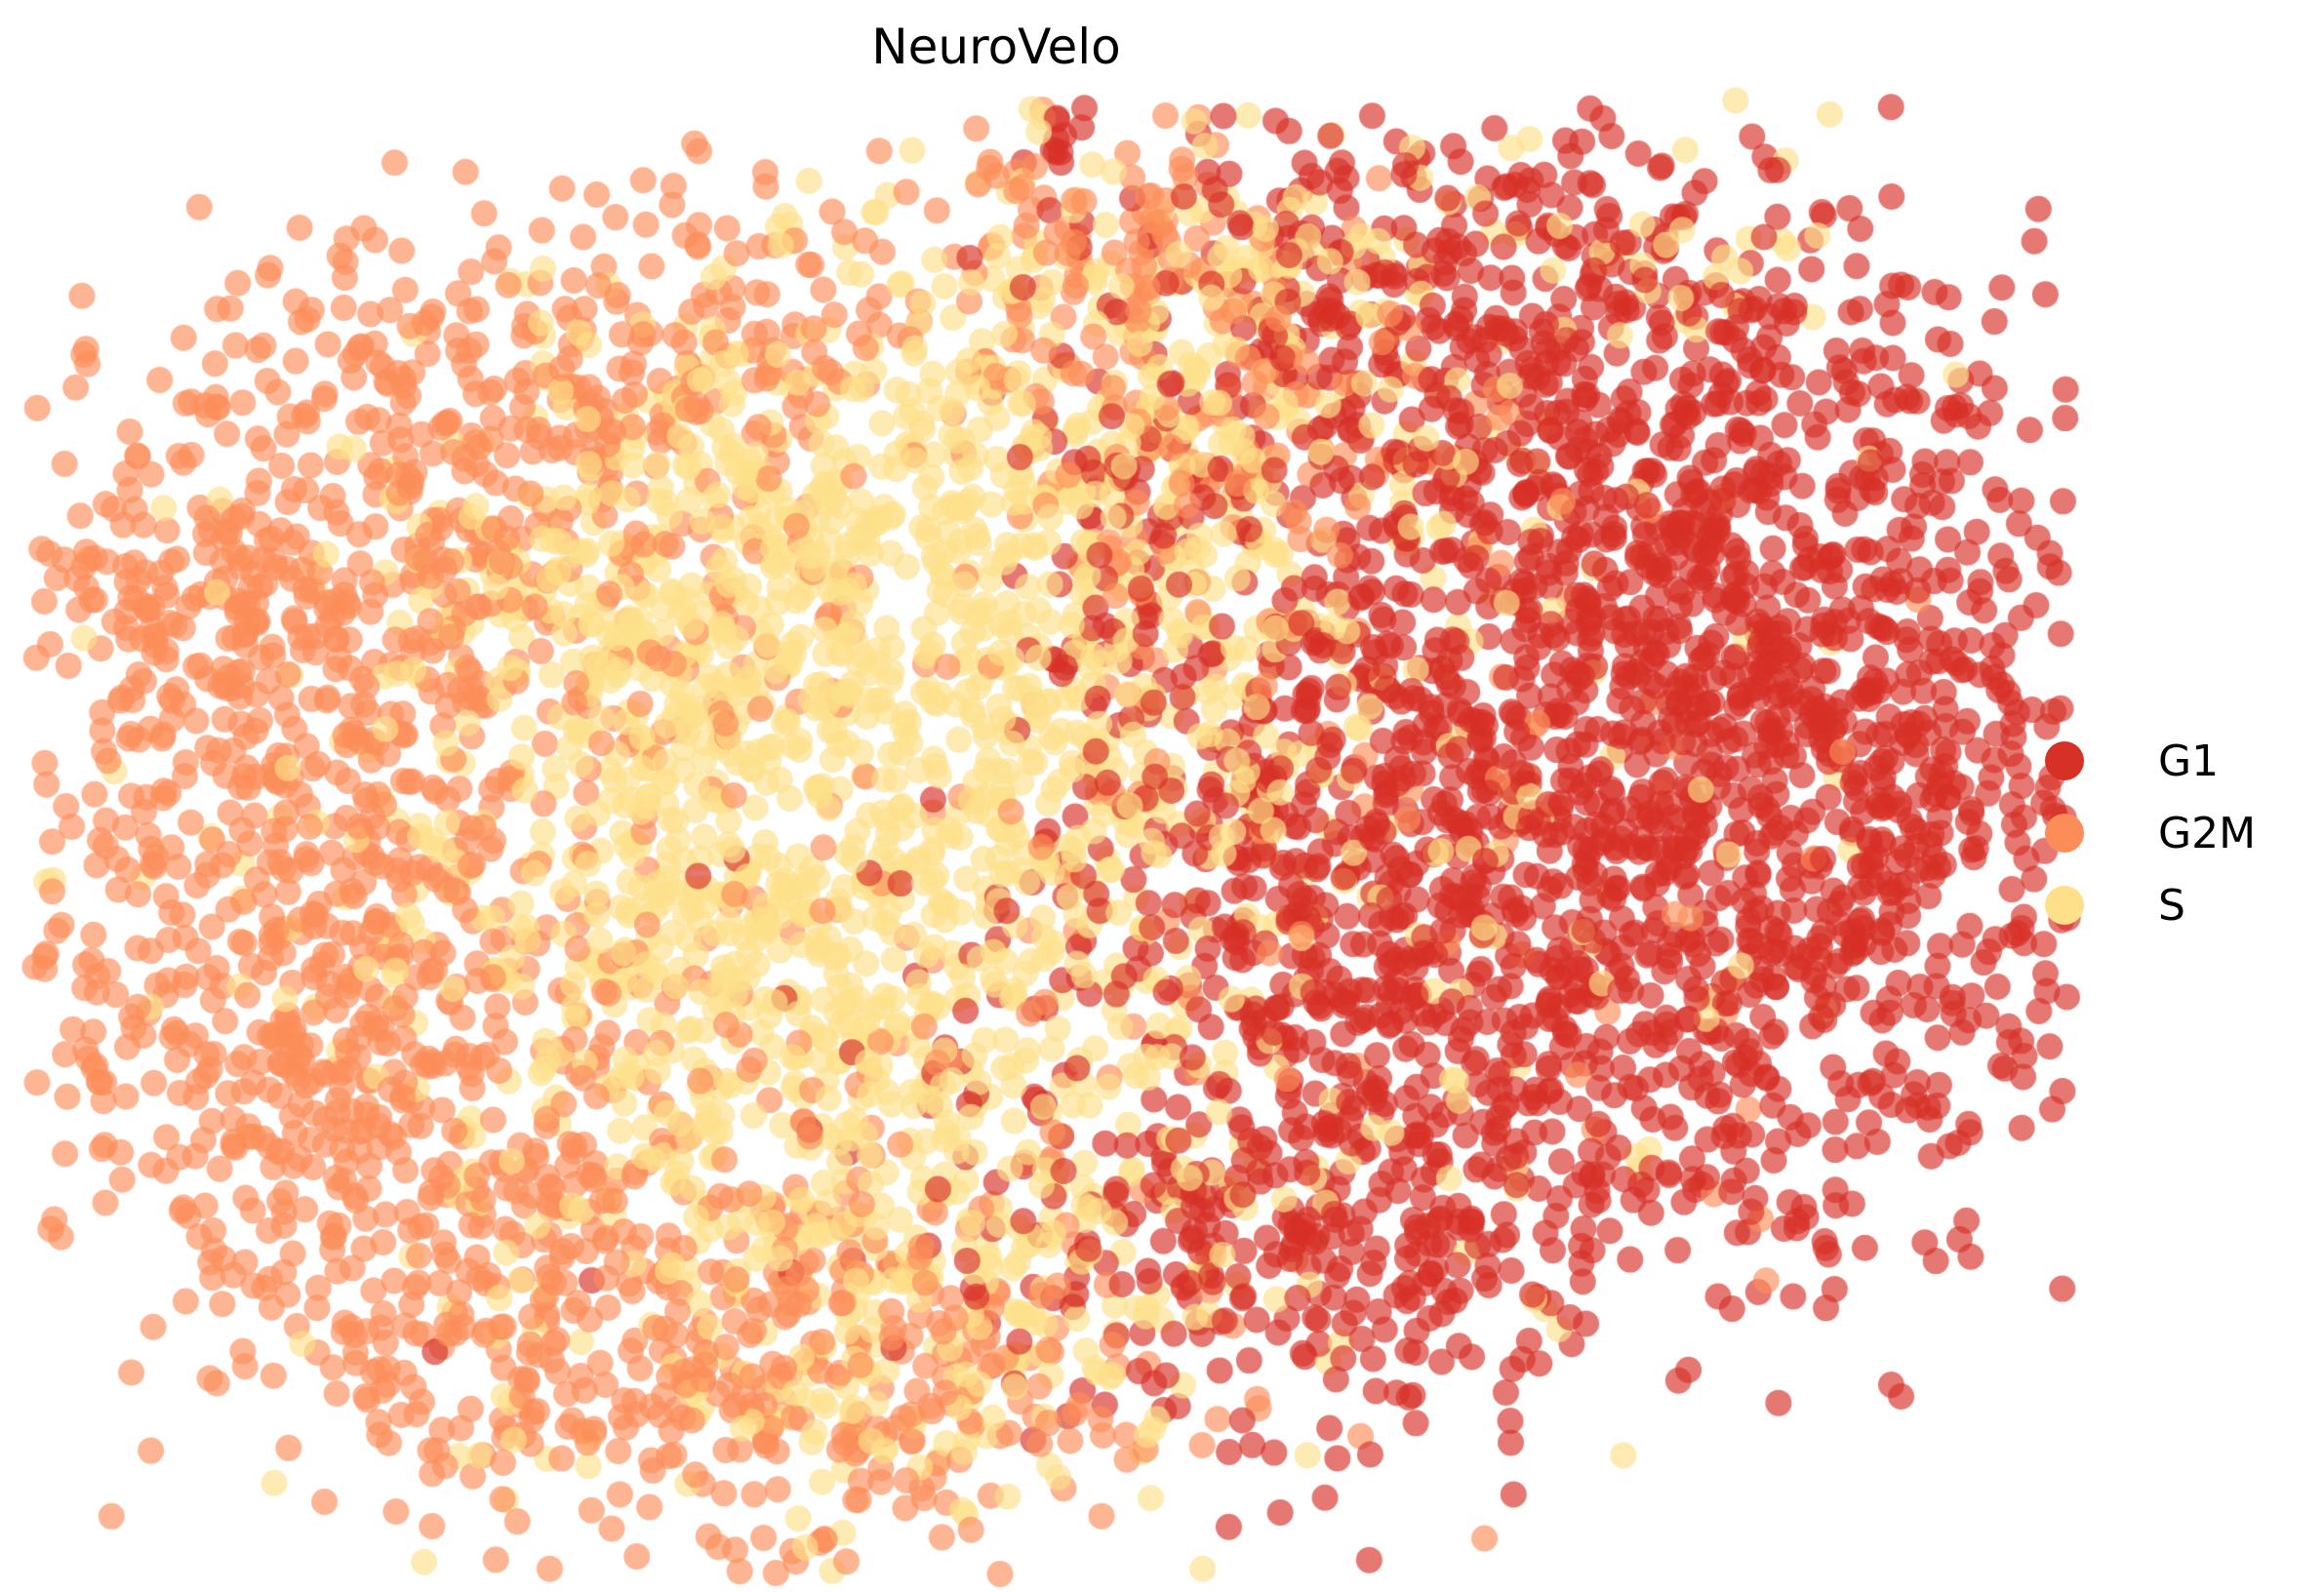 The height and width of the screenshot is (1593, 2324). I want to click on legend: G1 G2M S, so click(2150, 833).